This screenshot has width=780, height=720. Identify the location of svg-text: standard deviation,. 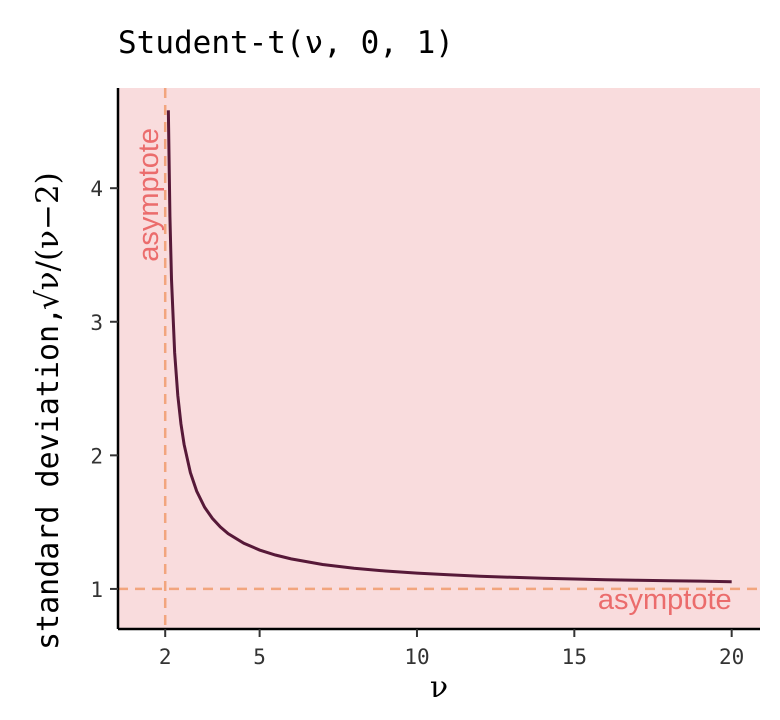
(48, 478).